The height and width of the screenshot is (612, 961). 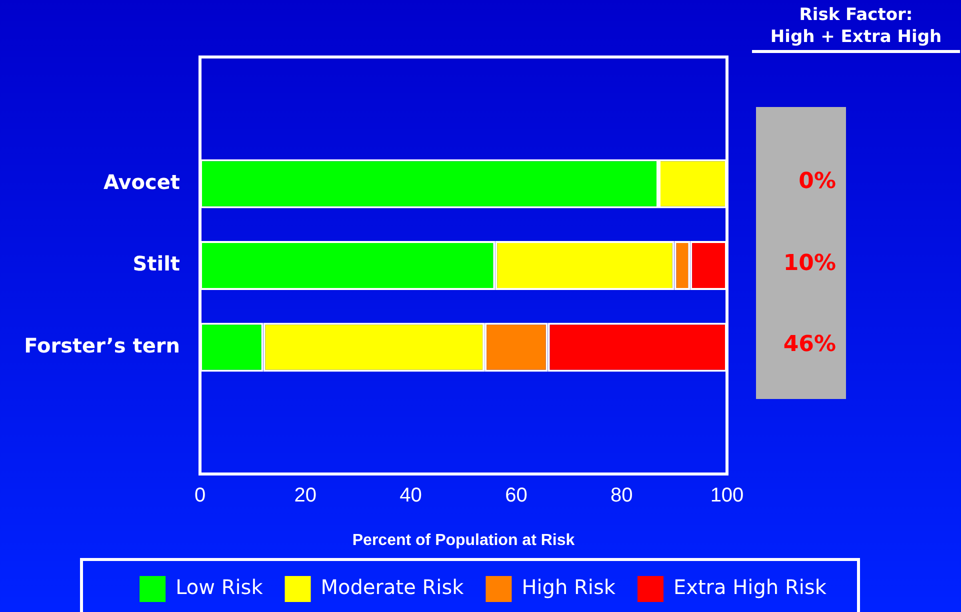 I want to click on legend-label: Extra High Risk, so click(x=750, y=587).